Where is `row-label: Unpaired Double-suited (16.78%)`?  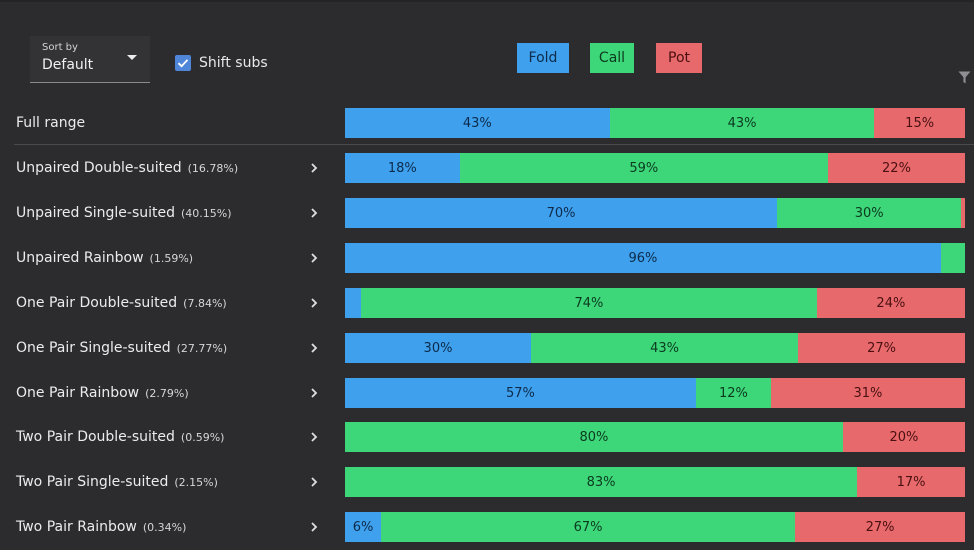 row-label: Unpaired Double-suited (16.78%) is located at coordinates (127, 168).